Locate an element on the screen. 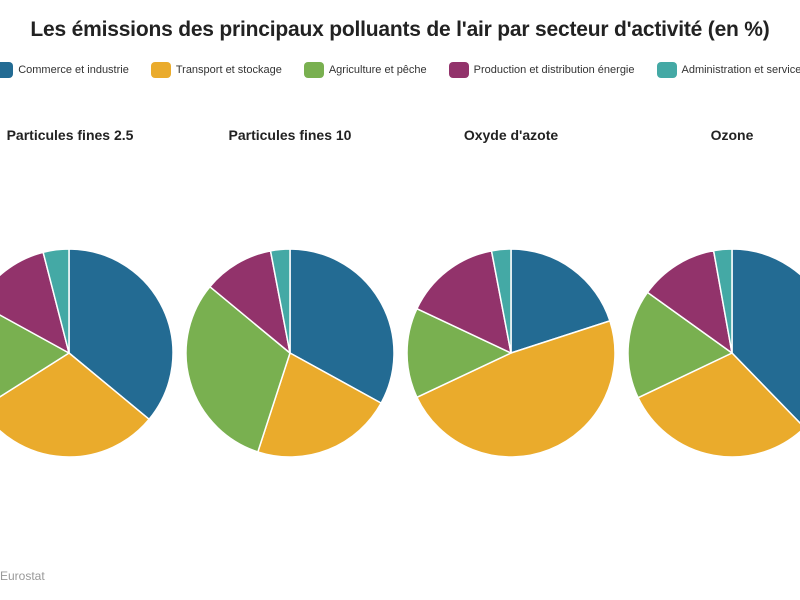  slice-nox-agriculture-peche is located at coordinates (459, 353).